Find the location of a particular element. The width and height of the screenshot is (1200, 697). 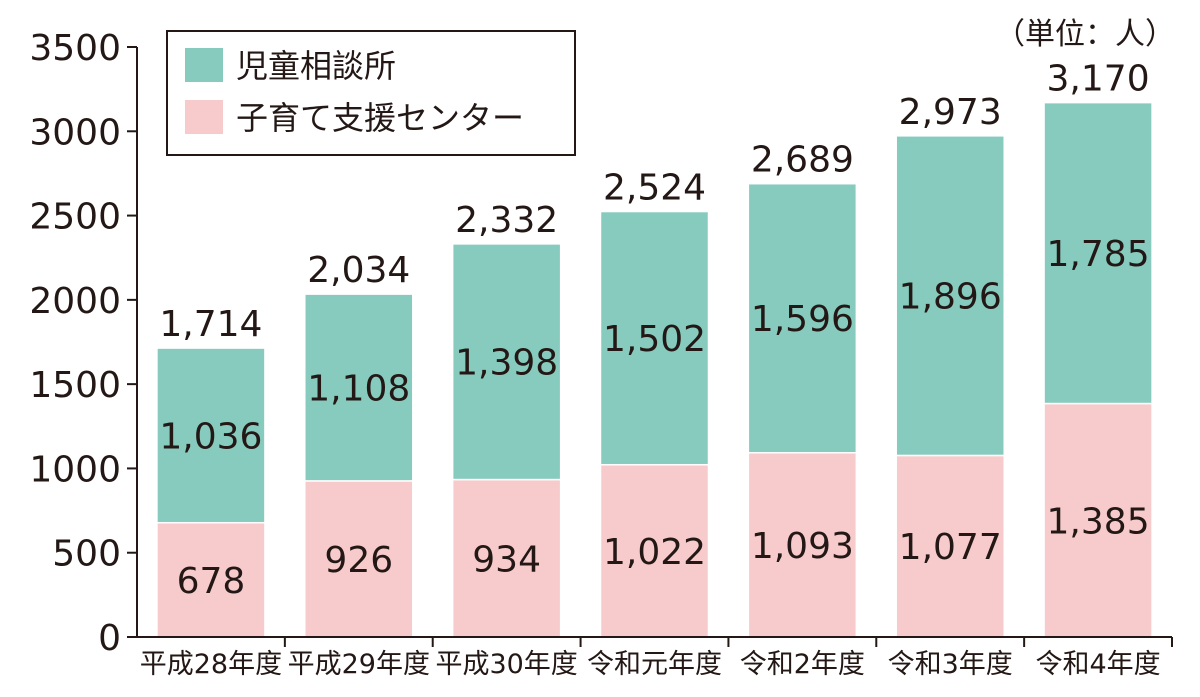

x-tick-label: 令和2年度 is located at coordinates (802, 664).